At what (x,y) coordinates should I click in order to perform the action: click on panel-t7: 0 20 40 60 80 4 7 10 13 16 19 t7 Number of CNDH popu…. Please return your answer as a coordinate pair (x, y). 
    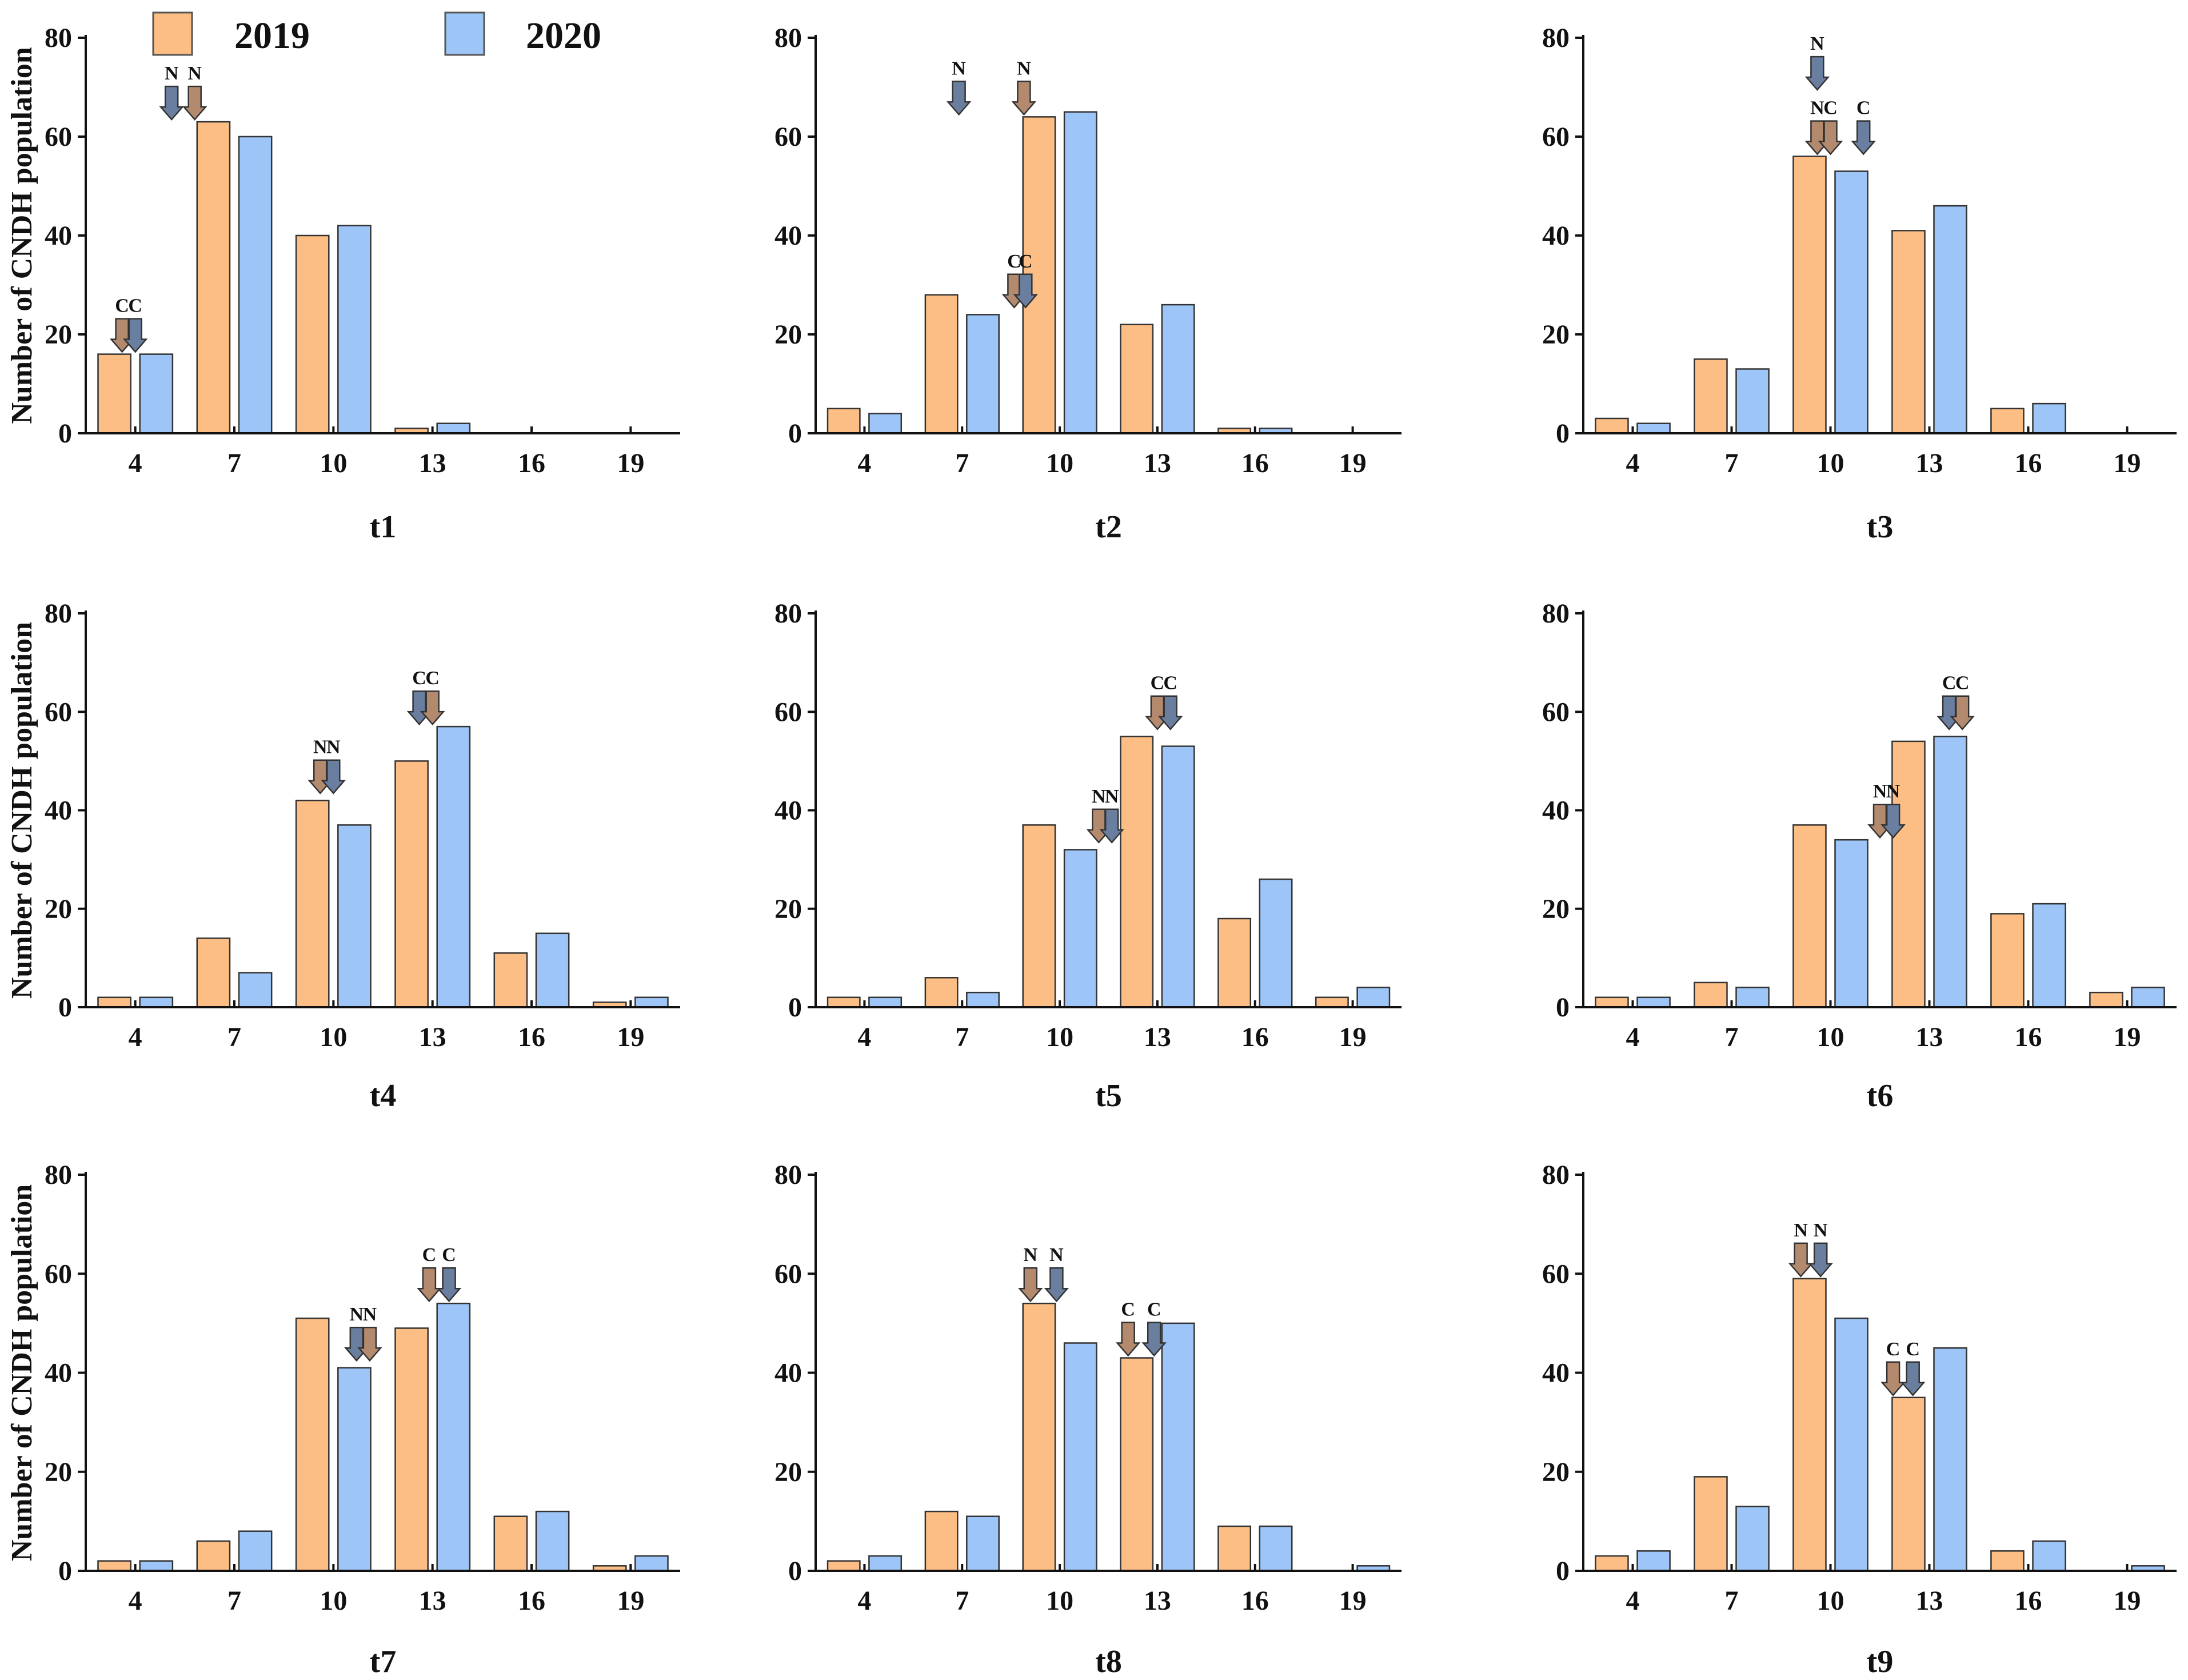
    Looking at the image, I should click on (343, 1419).